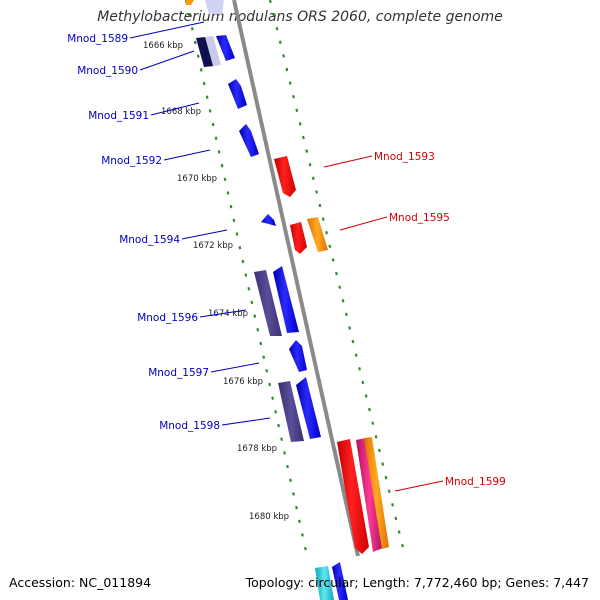  What do you see at coordinates (107, 71) in the screenshot?
I see `gene-label-mnod-1590: Mnod_1590` at bounding box center [107, 71].